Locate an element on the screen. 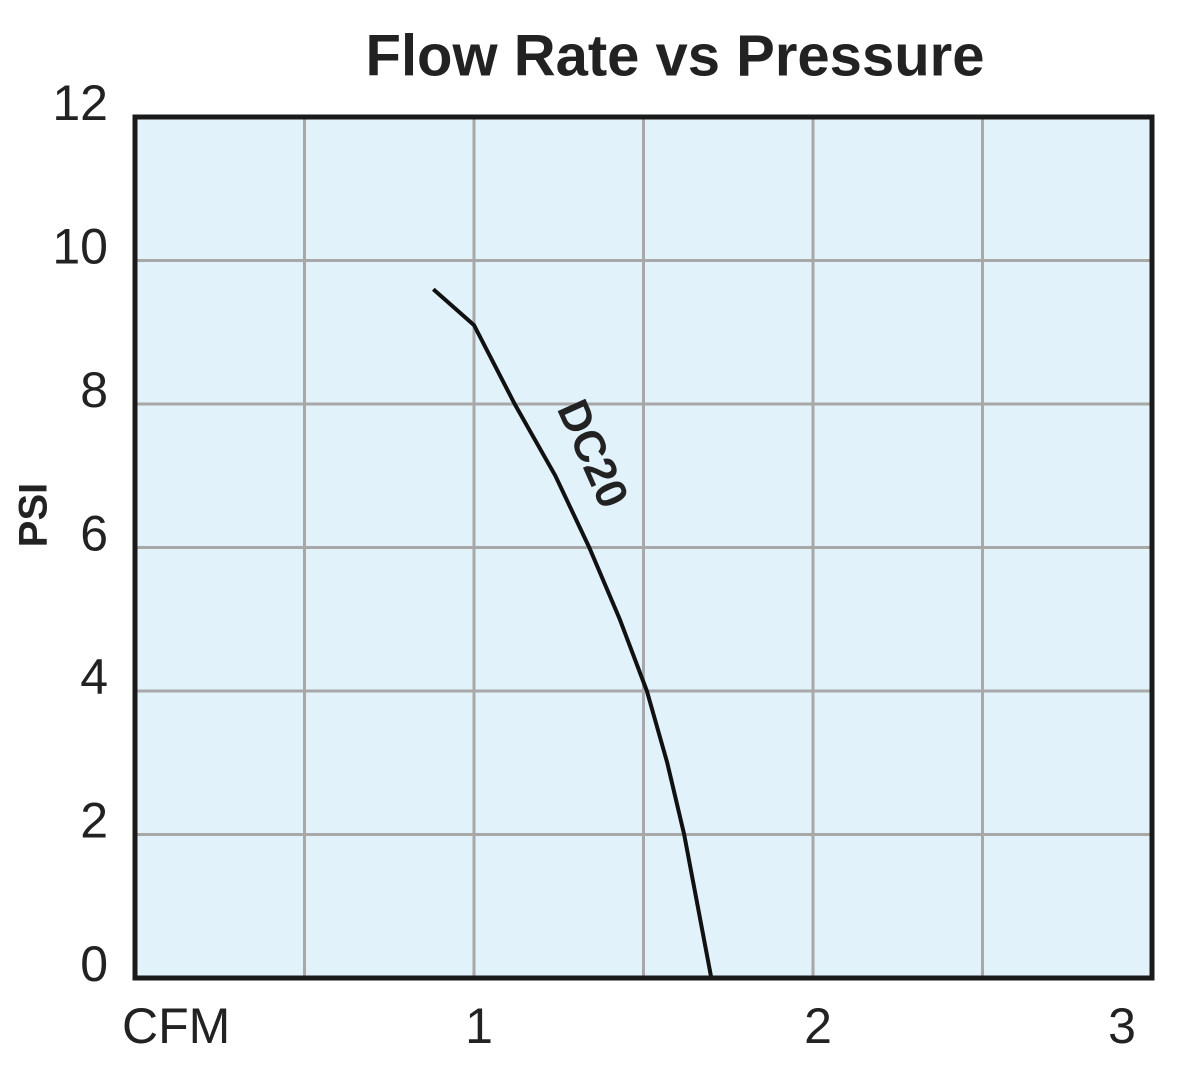 The image size is (1200, 1089). y-tick-label: 8 is located at coordinates (94, 390).